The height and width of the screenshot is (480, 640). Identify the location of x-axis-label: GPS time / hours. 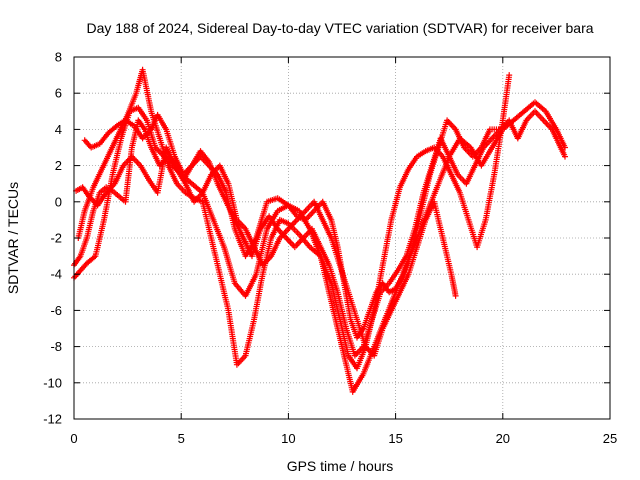
(340, 466).